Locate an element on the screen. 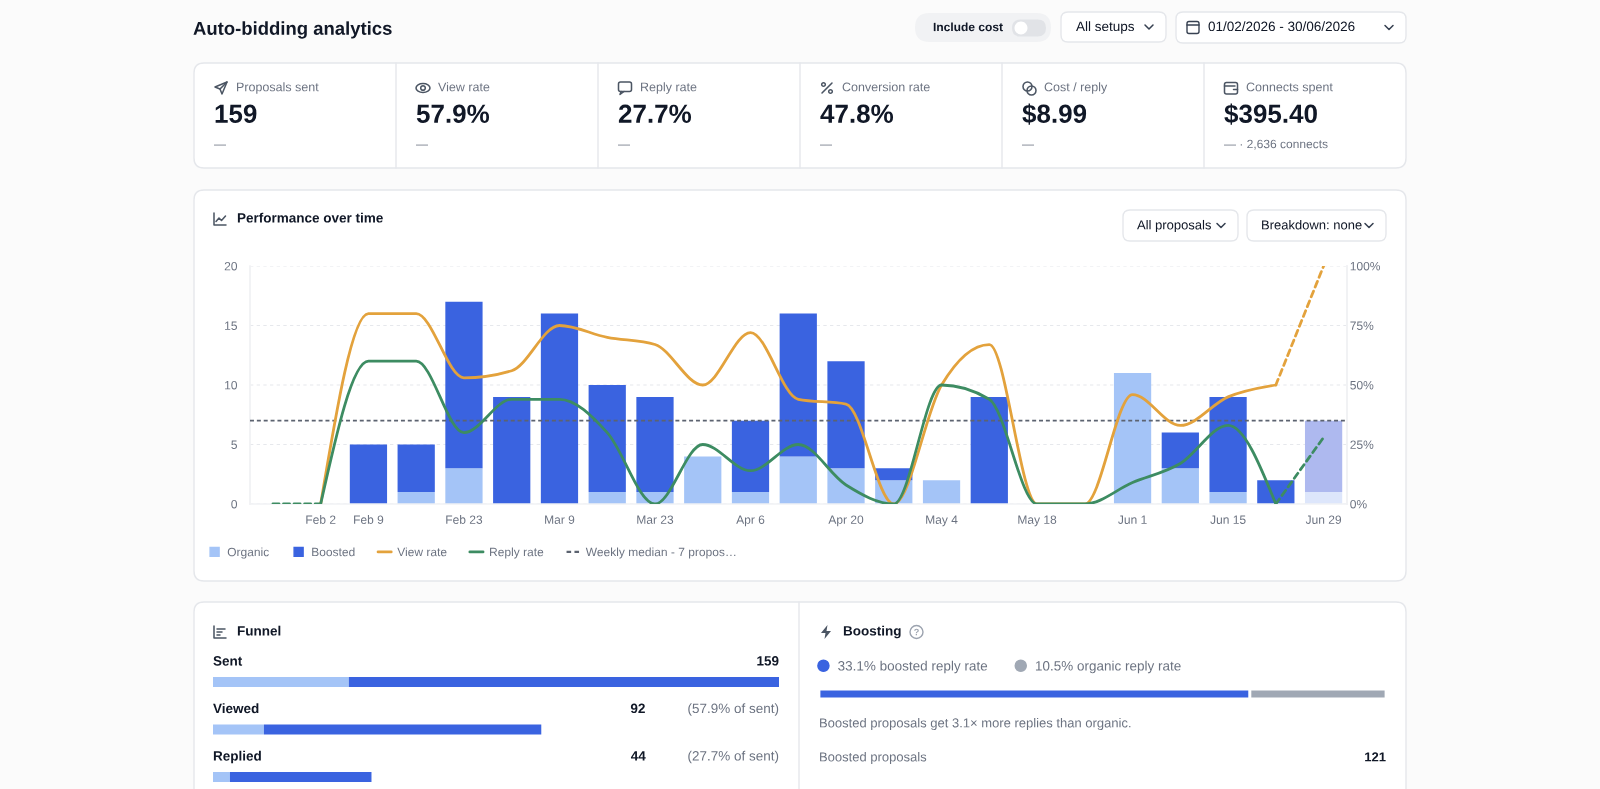 This screenshot has width=1600, height=789. y2-tick-label: 75% is located at coordinates (1362, 325).